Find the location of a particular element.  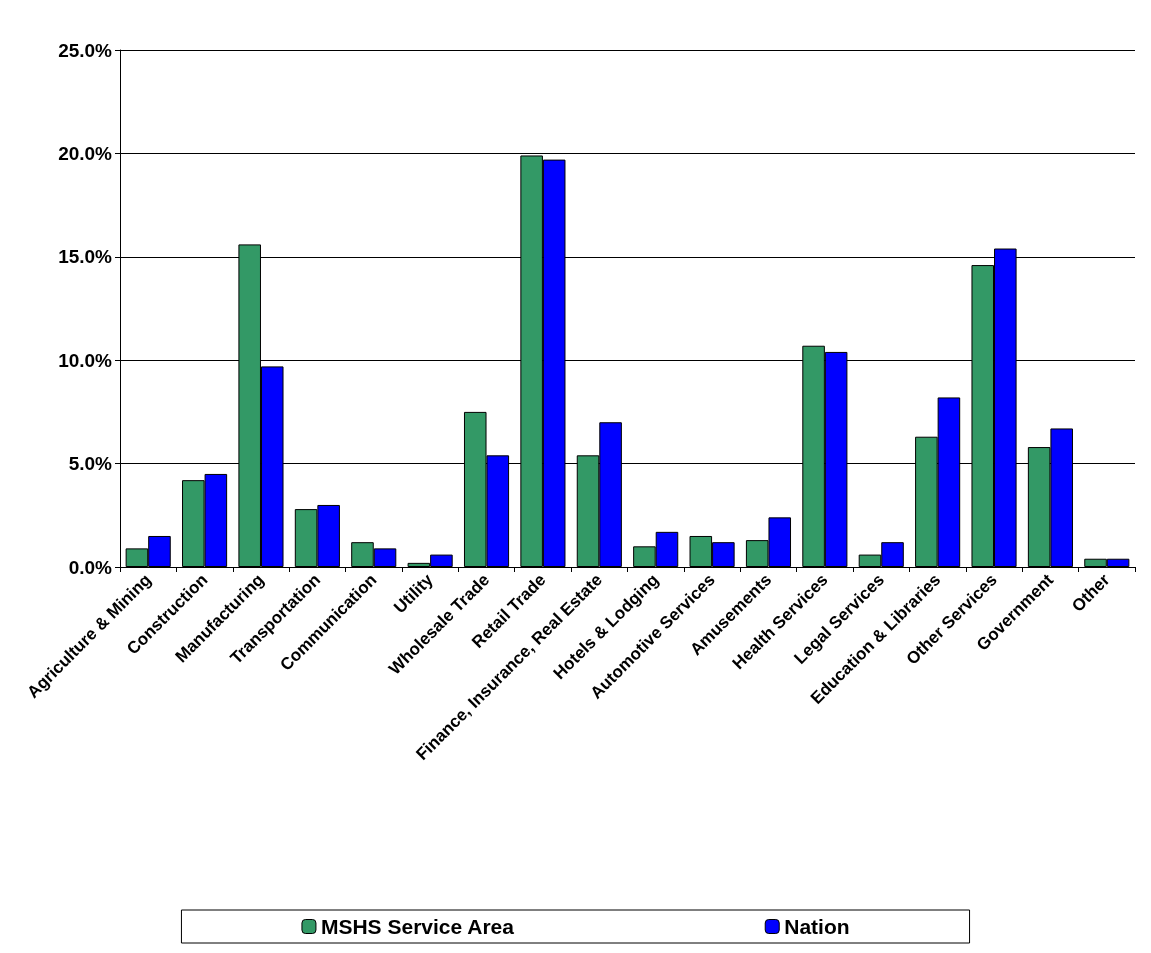

y-tick-label: 10.0% is located at coordinates (85, 360).